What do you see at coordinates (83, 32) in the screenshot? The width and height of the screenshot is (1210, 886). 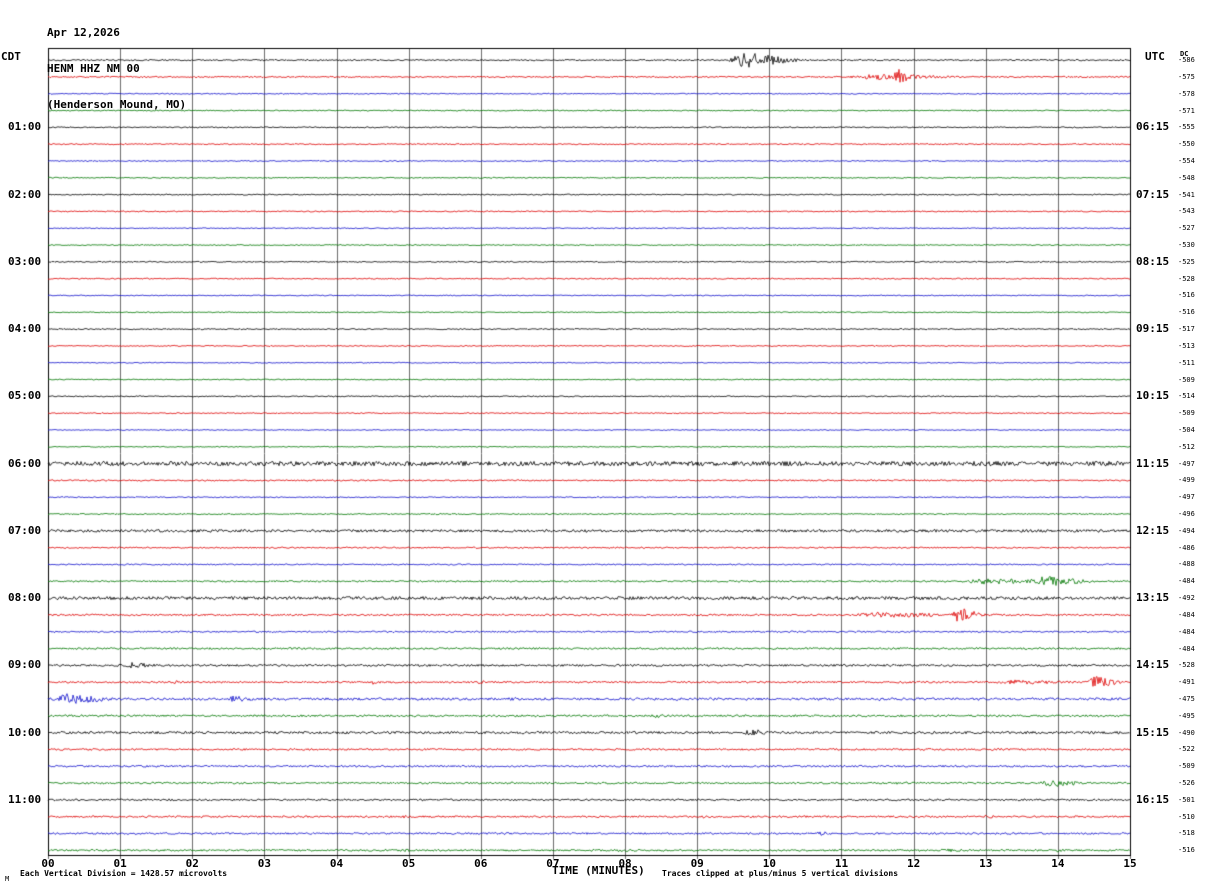 I see `header-date: Apr 12,2026` at bounding box center [83, 32].